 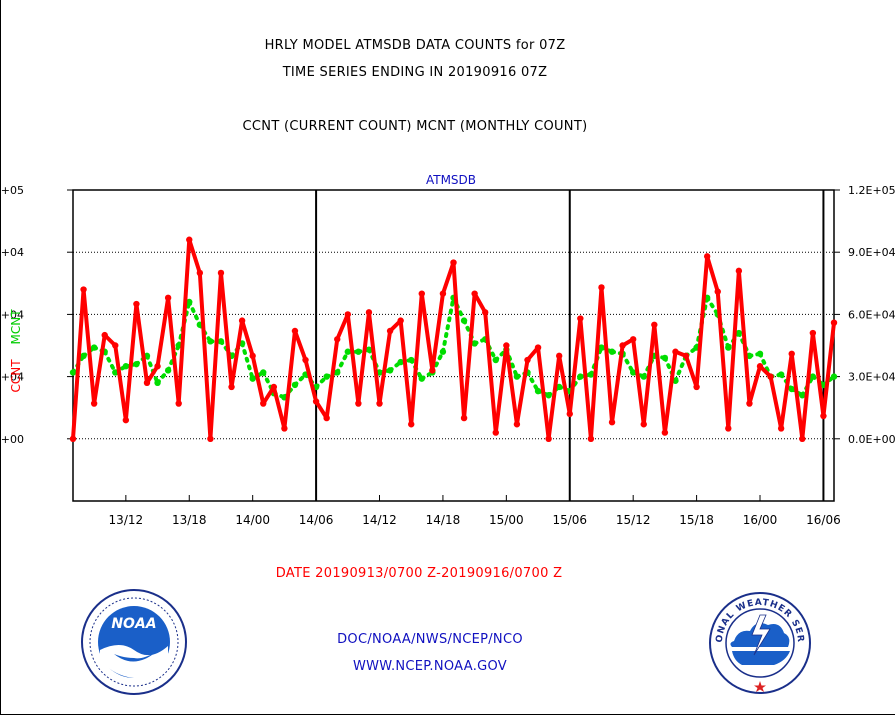 What do you see at coordinates (430, 666) in the screenshot?
I see `org-url: WWW.NCEP.NOAA.GOV` at bounding box center [430, 666].